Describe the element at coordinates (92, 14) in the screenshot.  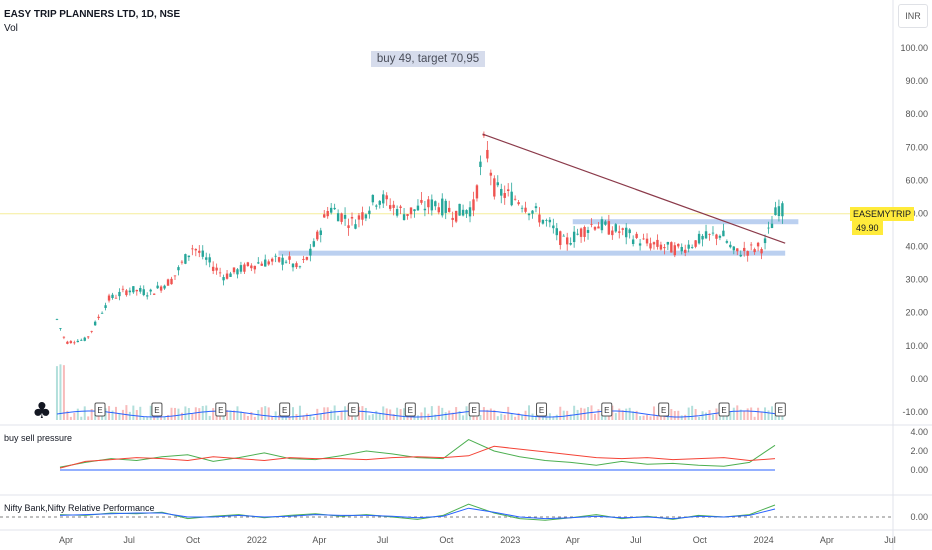
I see `chart-title: EASY TRIP PLANNERS LTD, 1D, NSE` at that location.